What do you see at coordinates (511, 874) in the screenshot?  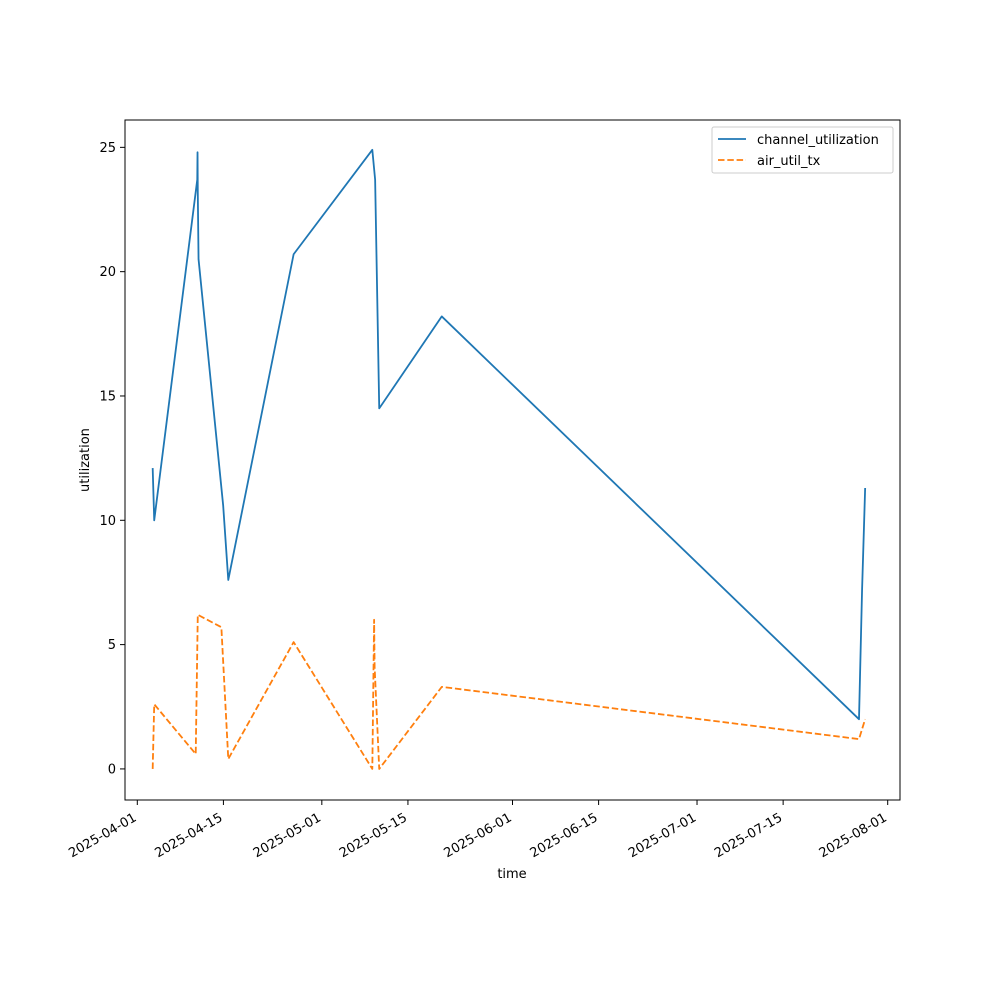 I see `x-axis-label: time` at bounding box center [511, 874].